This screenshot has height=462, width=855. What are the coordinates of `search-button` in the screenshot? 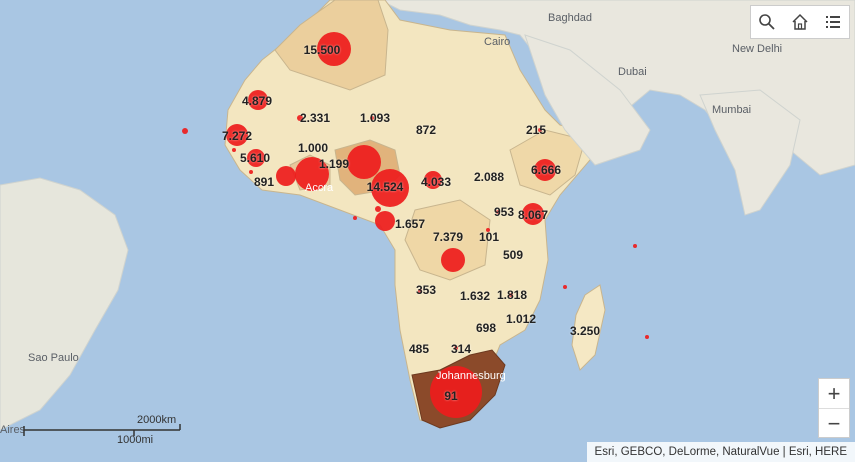 It's located at (767, 22).